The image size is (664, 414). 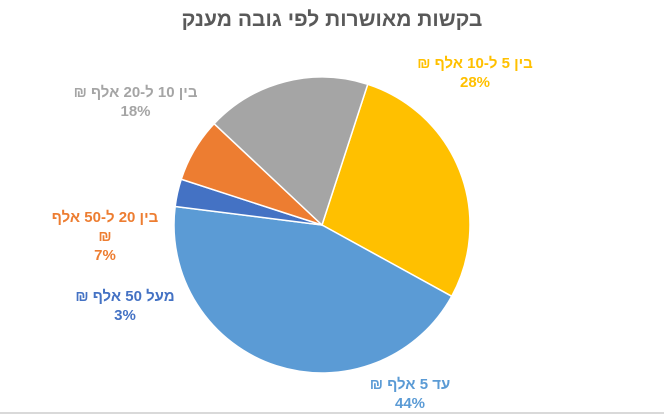 What do you see at coordinates (410, 384) in the screenshot?
I see `slice-label-text: עד 5 אלף ₪` at bounding box center [410, 384].